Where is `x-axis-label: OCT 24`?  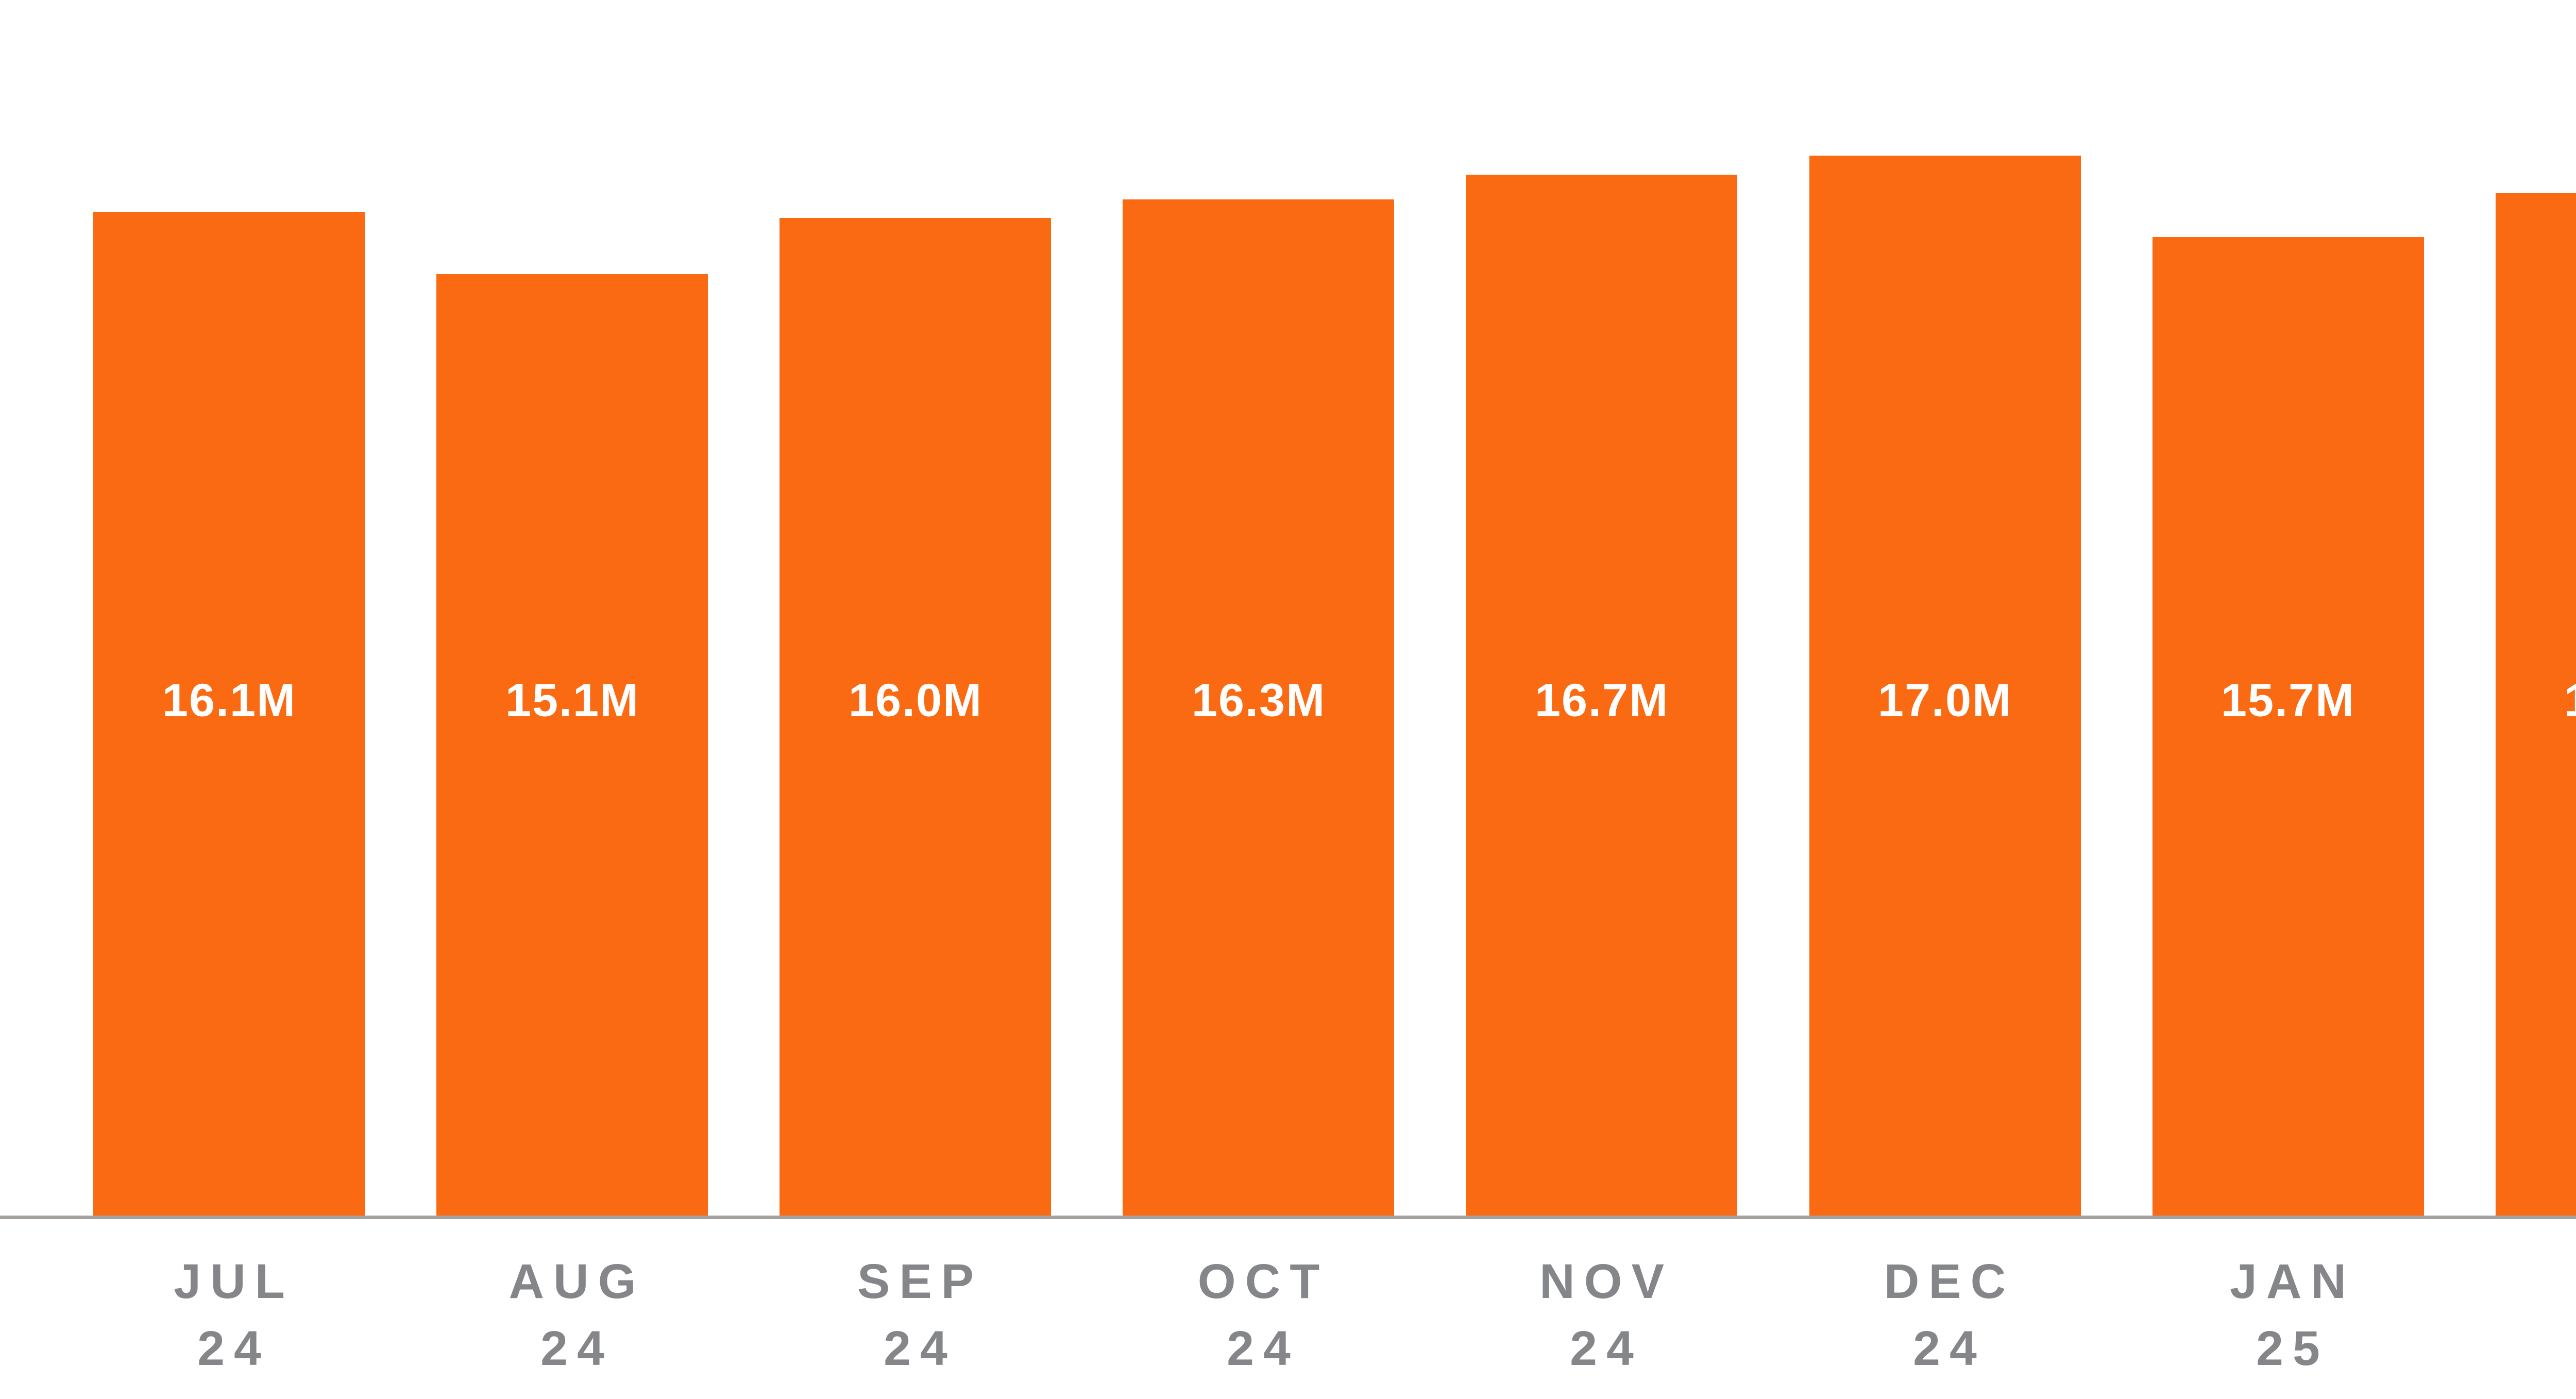 x-axis-label: OCT 24 is located at coordinates (1259, 1315).